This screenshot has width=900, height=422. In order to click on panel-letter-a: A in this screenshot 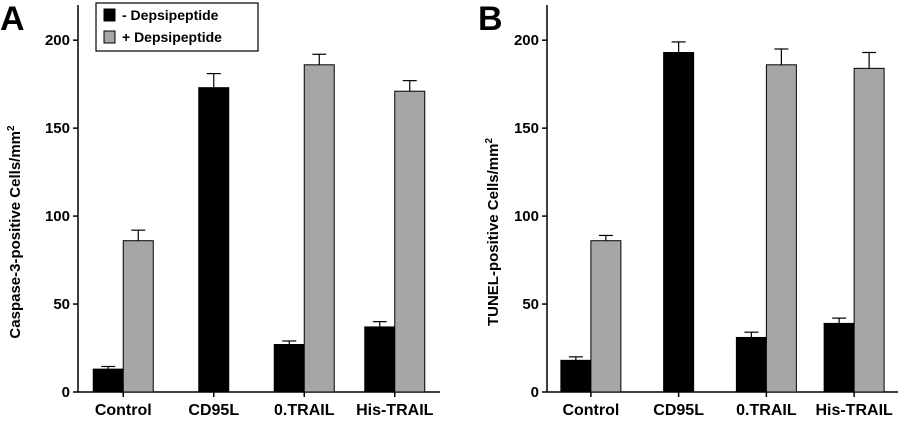, I will do `click(12, 19)`.